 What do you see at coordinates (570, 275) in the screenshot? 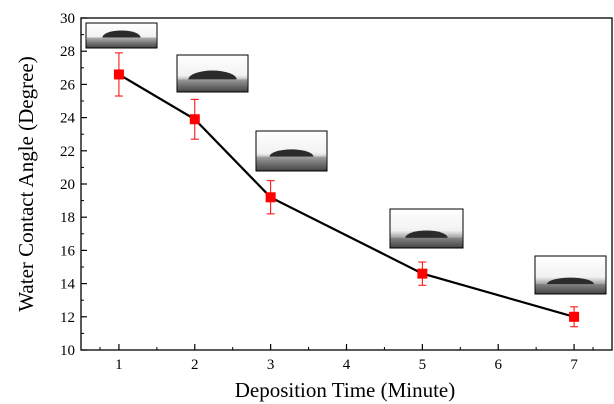
I see `droplet-image-7min` at bounding box center [570, 275].